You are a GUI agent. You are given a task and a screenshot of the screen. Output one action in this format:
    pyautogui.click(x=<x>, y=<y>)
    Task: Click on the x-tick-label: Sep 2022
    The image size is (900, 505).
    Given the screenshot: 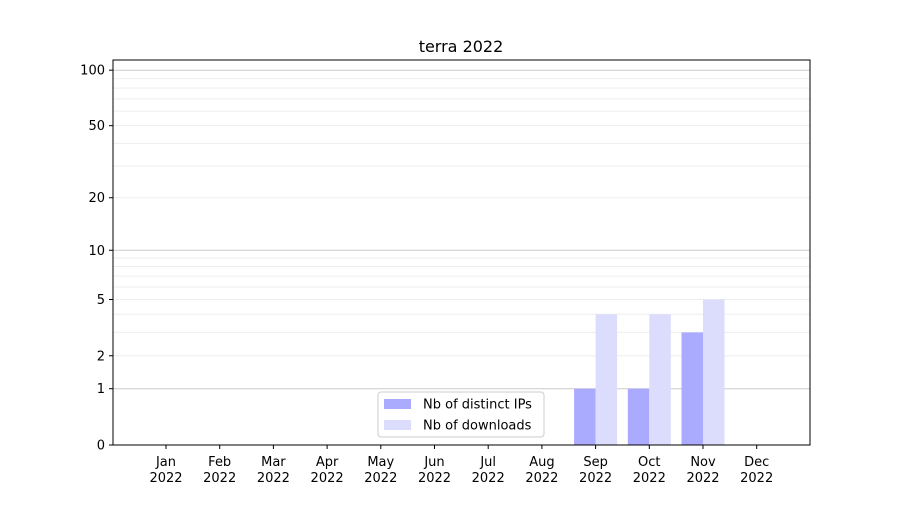 What is the action you would take?
    pyautogui.click(x=595, y=470)
    